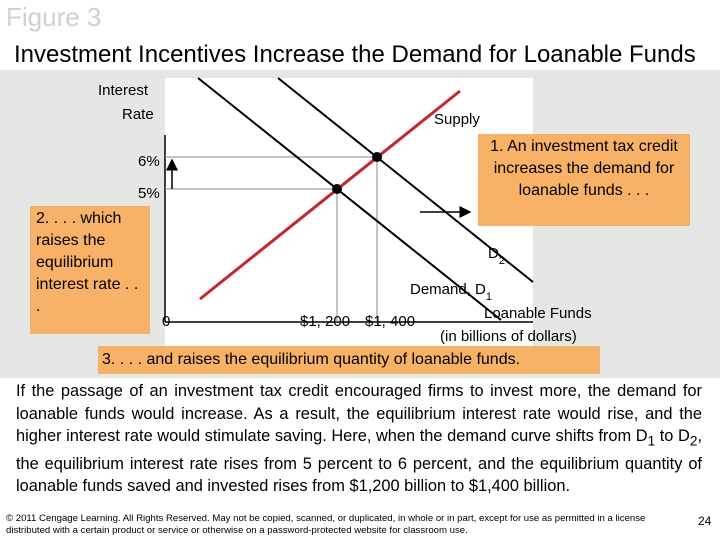 This screenshot has height=540, width=720. What do you see at coordinates (123, 90) in the screenshot?
I see `y-axis-label: Interest` at bounding box center [123, 90].